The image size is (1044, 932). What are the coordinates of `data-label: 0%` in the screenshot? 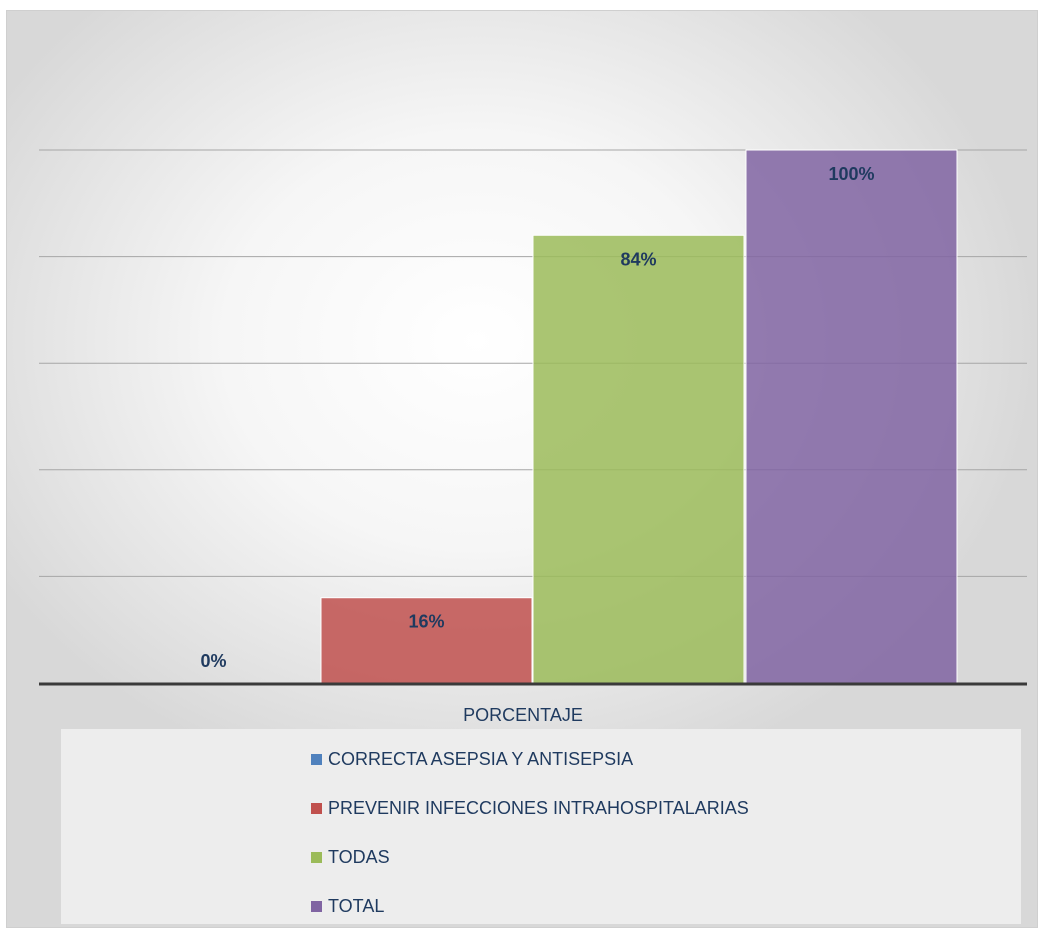 It's located at (213, 661).